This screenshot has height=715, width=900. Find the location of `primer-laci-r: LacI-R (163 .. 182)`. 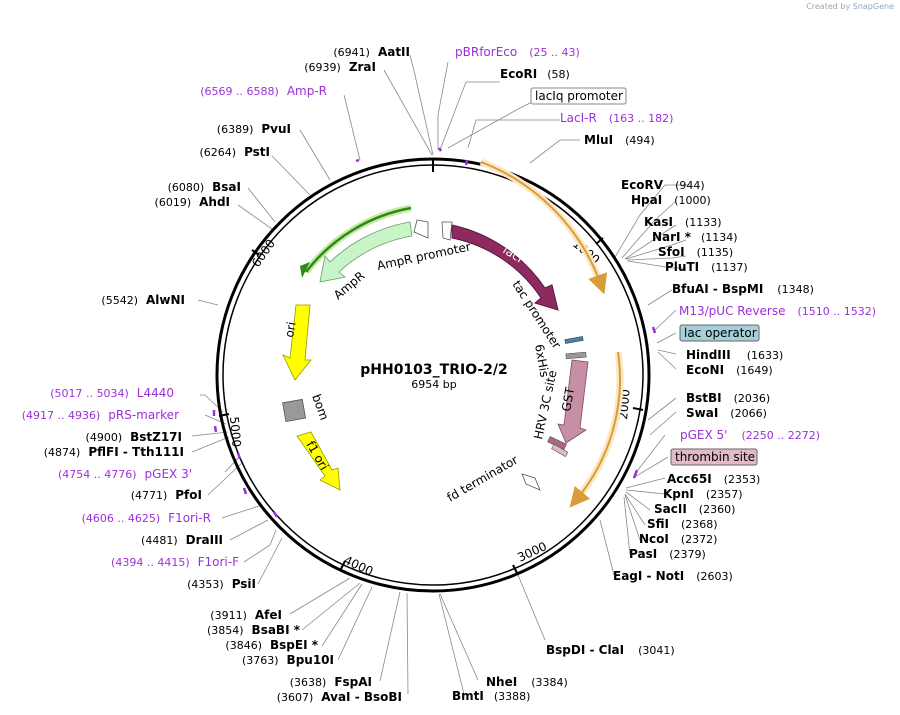

primer-laci-r: LacI-R (163 .. 182) is located at coordinates (616, 118).